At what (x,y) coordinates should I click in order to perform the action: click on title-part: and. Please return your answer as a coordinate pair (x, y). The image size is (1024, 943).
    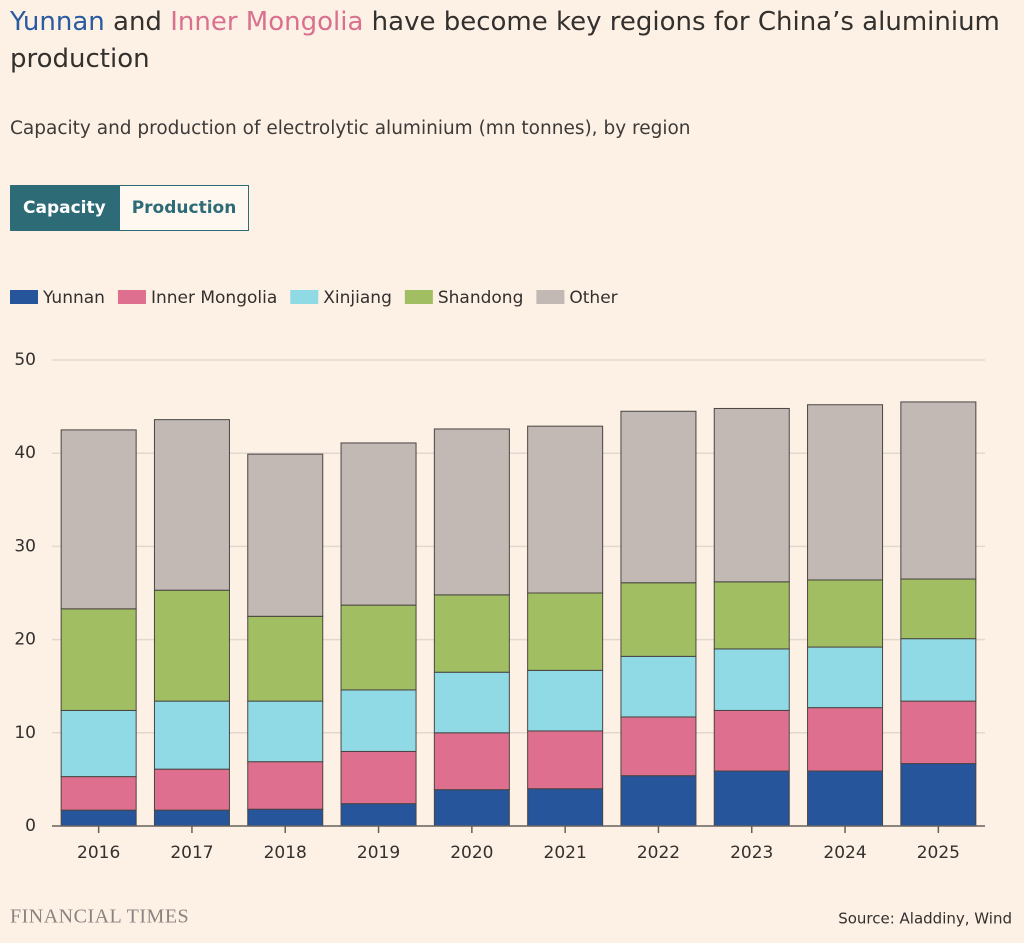
    Looking at the image, I should click on (137, 22).